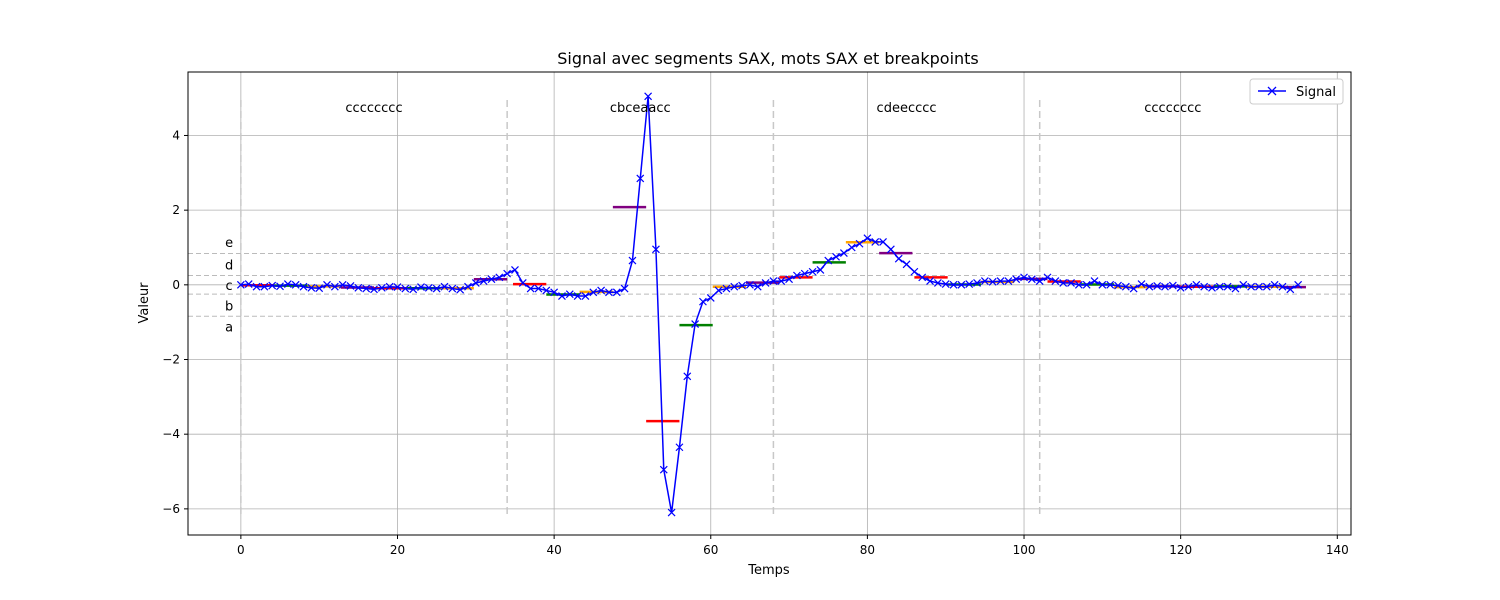  What do you see at coordinates (710, 550) in the screenshot?
I see `x-tick-label: 60` at bounding box center [710, 550].